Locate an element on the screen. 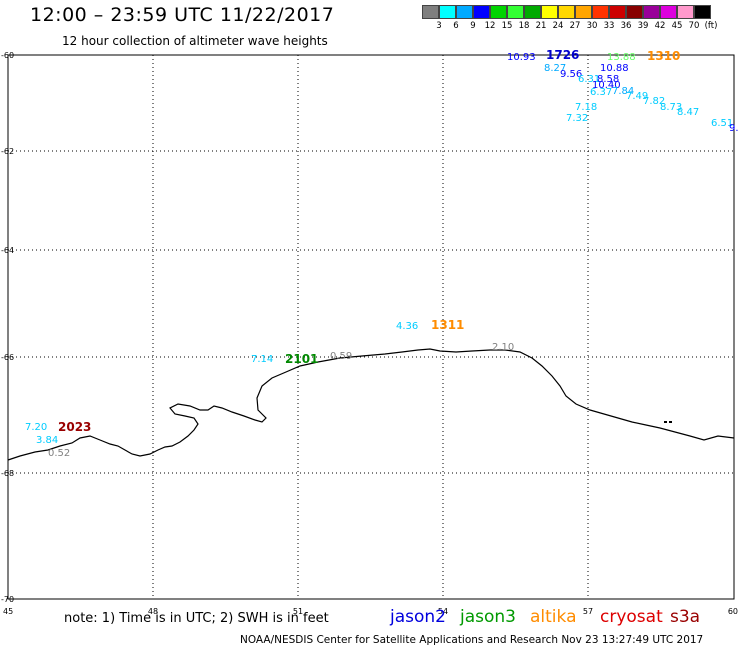  x-tick-label: 45 is located at coordinates (8, 611).